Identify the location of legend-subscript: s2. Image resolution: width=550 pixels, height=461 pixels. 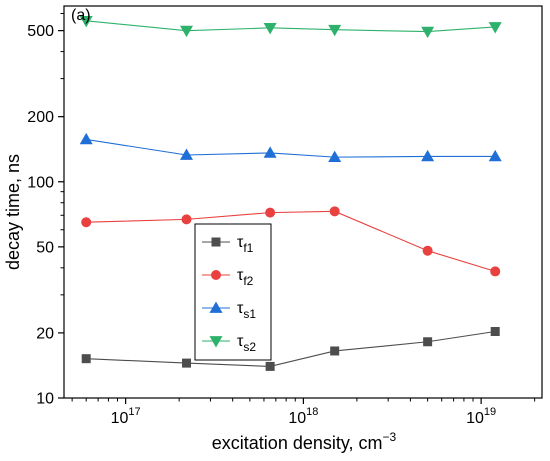
(249, 347).